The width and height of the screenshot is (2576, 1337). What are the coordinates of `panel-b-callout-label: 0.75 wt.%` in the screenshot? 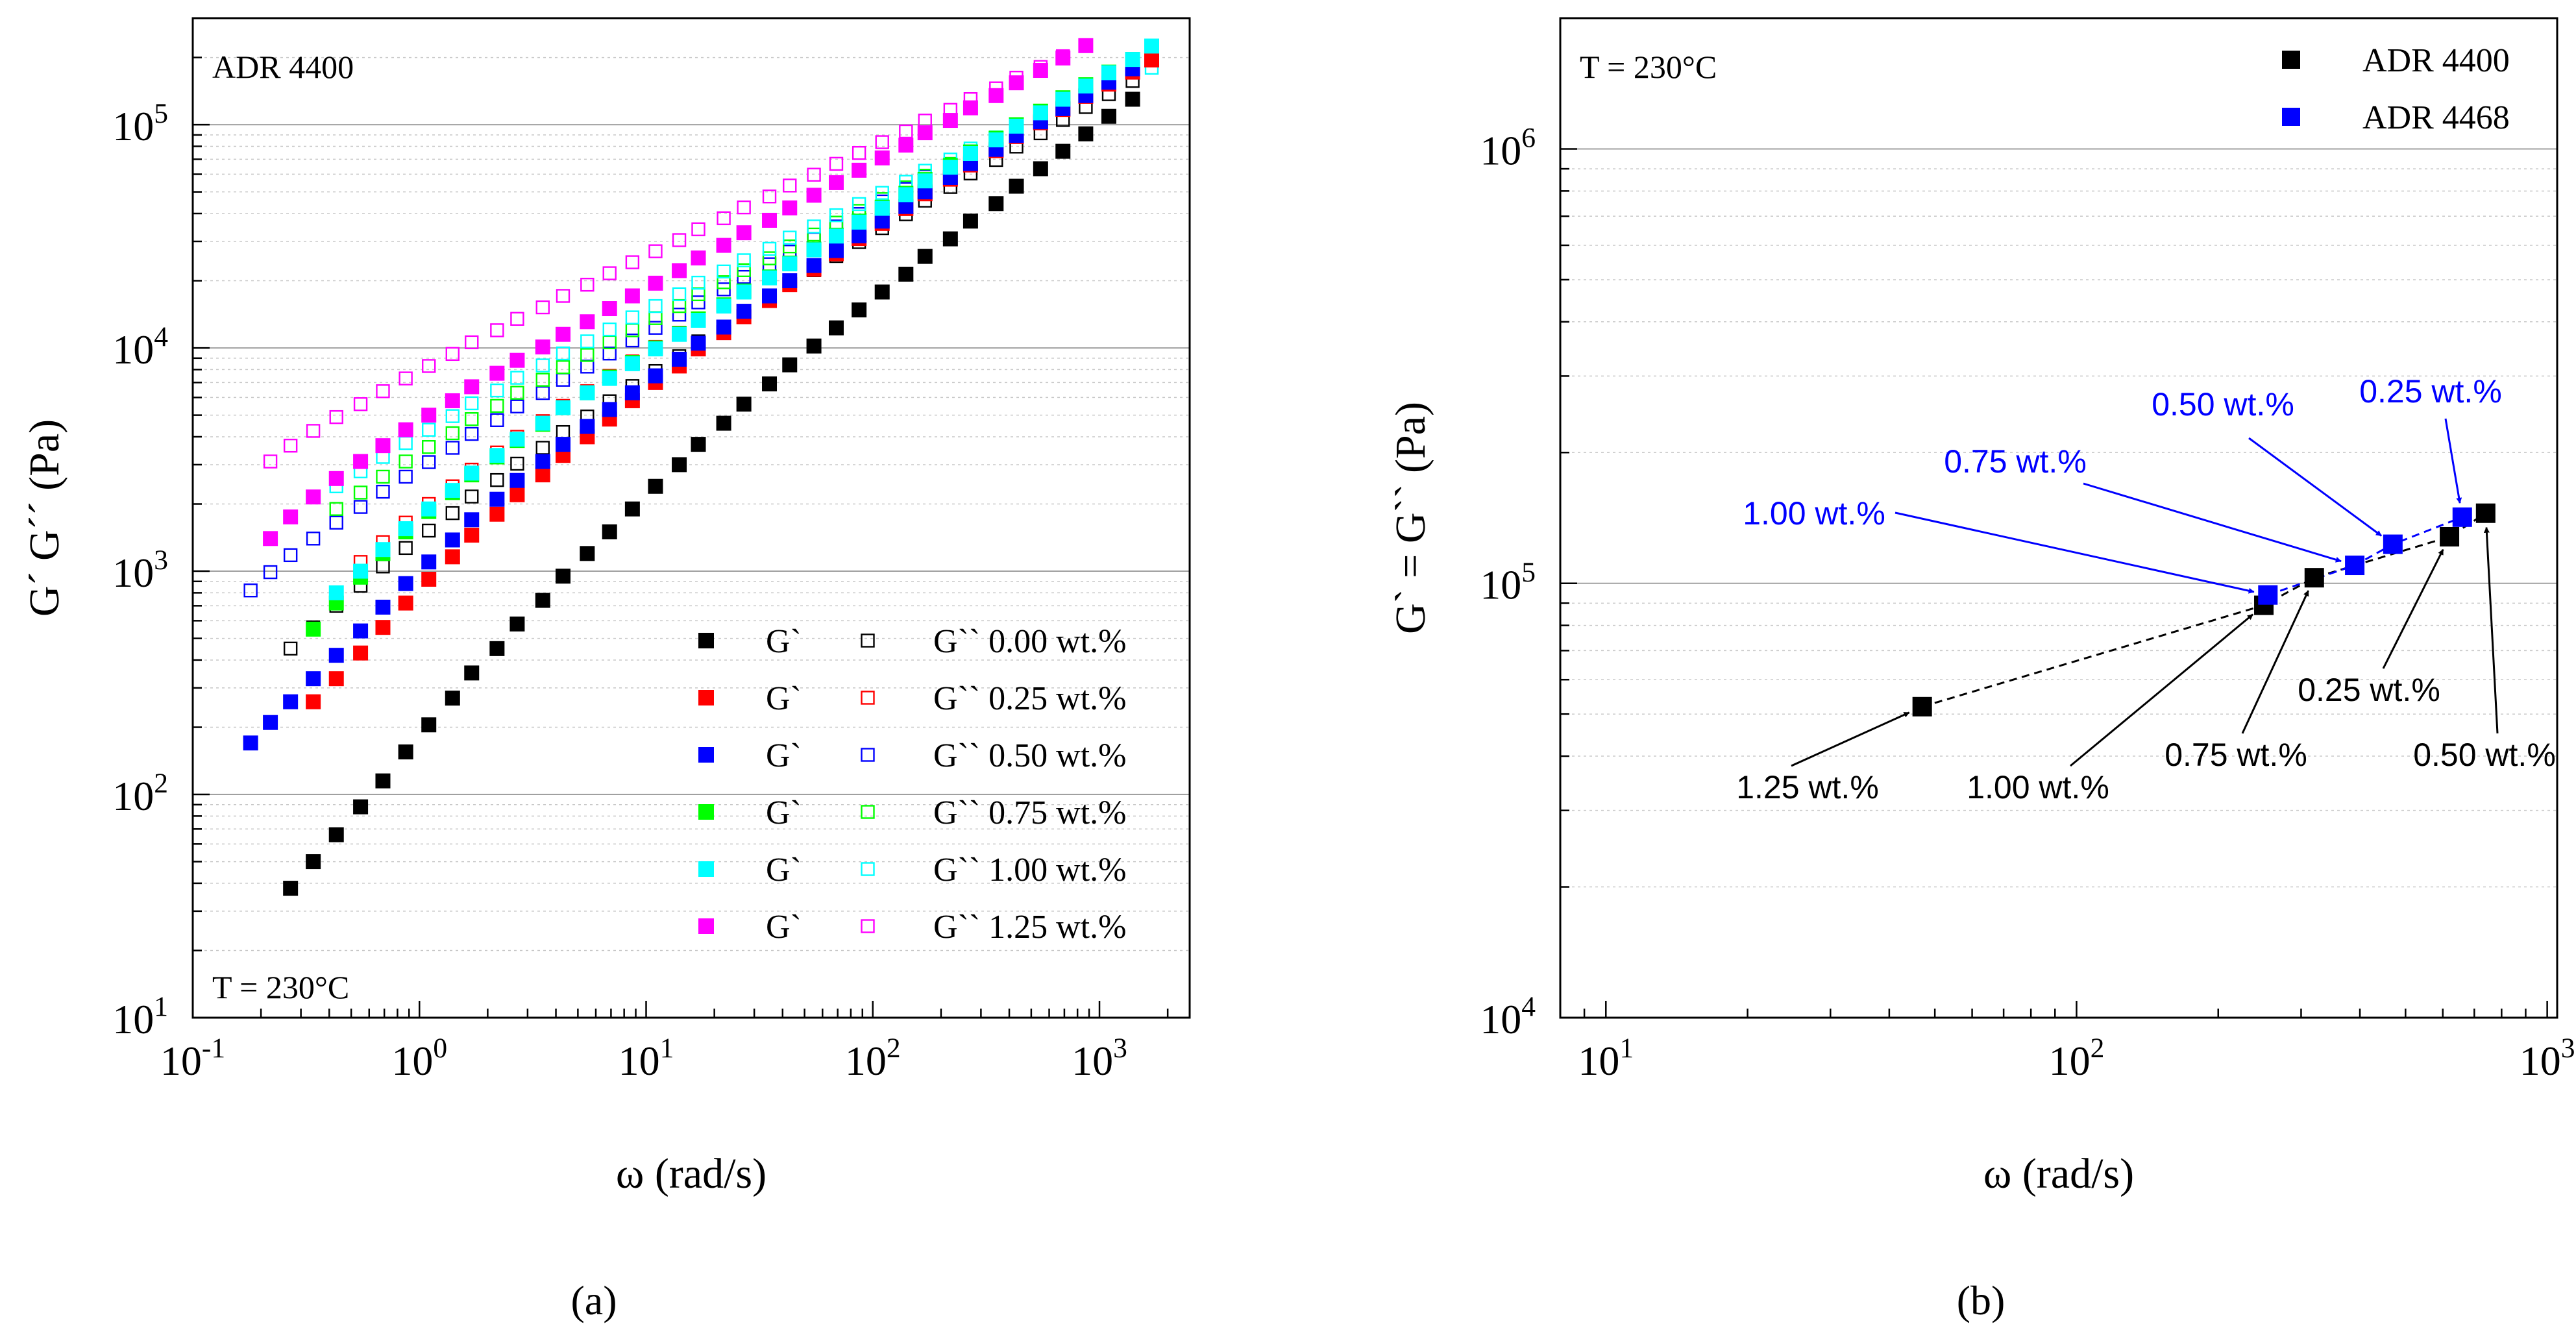 It's located at (2015, 461).